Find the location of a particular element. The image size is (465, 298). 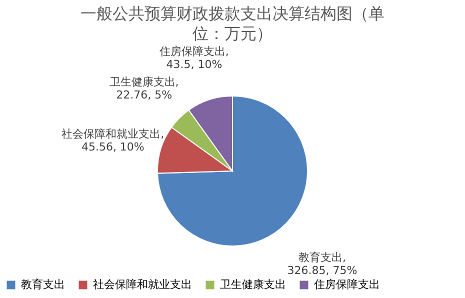

data-label: 卫生健康支出, 22.76, 5% is located at coordinates (144, 89).